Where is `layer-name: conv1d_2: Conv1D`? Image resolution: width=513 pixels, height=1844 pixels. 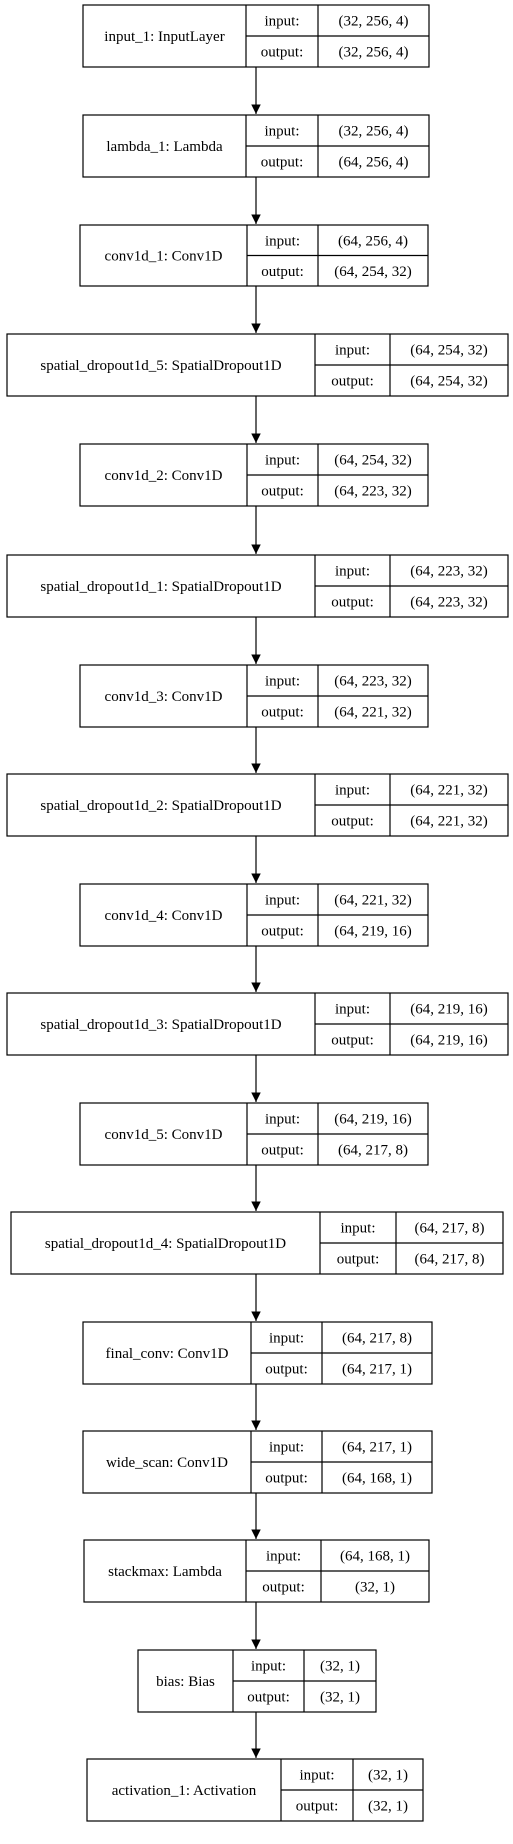 layer-name: conv1d_2: Conv1D is located at coordinates (164, 476).